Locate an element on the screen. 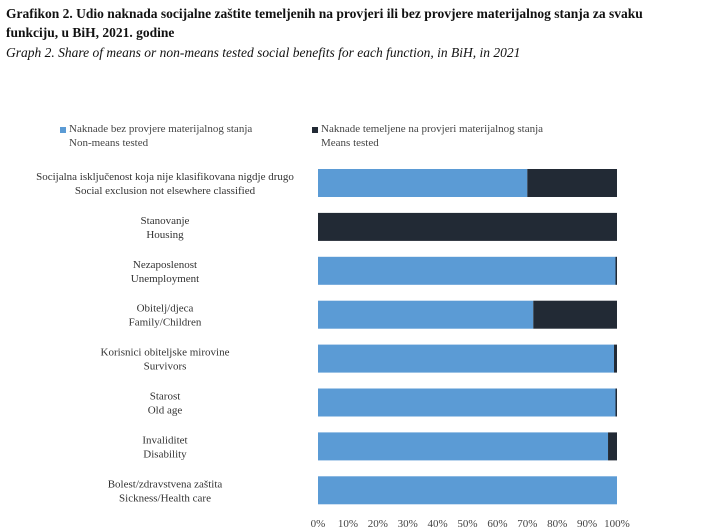 The height and width of the screenshot is (530, 702). x-tick-label-3: 30% is located at coordinates (408, 524).